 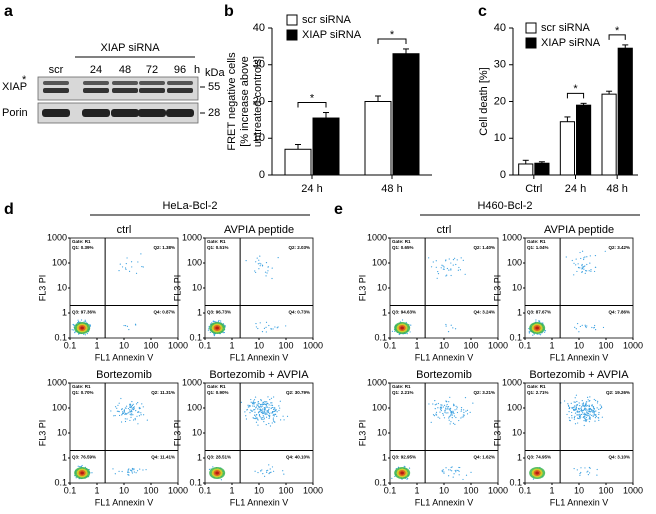 What do you see at coordinates (514, 407) in the screenshot?
I see `y-tick-label: 100` at bounding box center [514, 407].